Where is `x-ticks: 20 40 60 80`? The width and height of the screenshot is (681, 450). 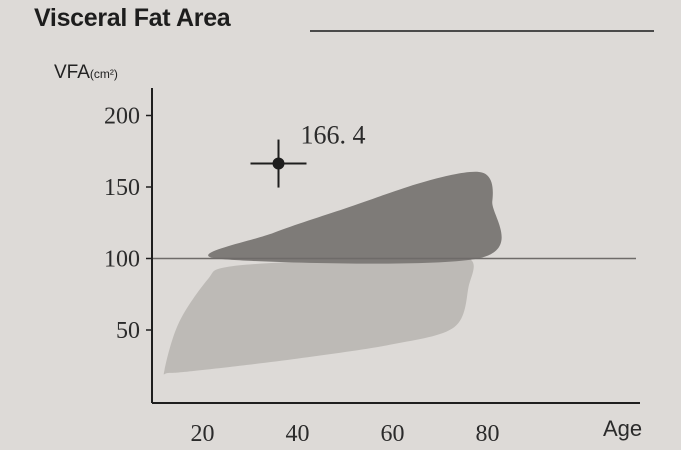
x-ticks: 20 40 60 80 is located at coordinates (345, 434).